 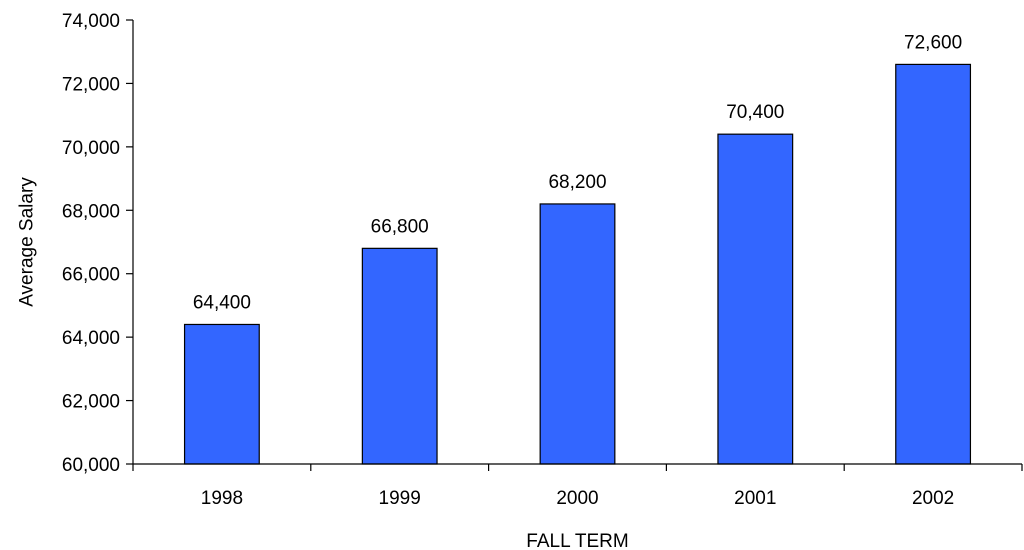 What do you see at coordinates (91, 211) in the screenshot?
I see `y-tick-label: 68,000` at bounding box center [91, 211].